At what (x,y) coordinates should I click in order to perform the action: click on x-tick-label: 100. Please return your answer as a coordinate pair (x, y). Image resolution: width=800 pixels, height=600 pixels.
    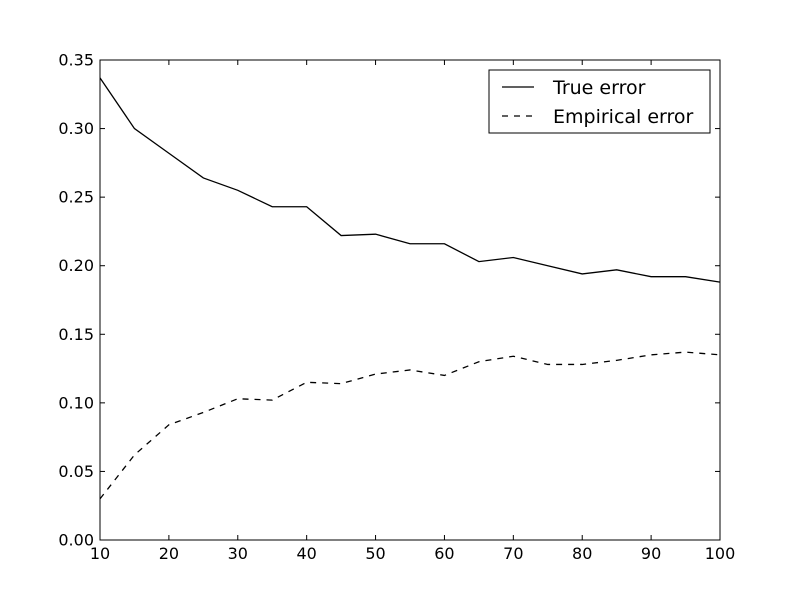
    Looking at the image, I should click on (720, 553).